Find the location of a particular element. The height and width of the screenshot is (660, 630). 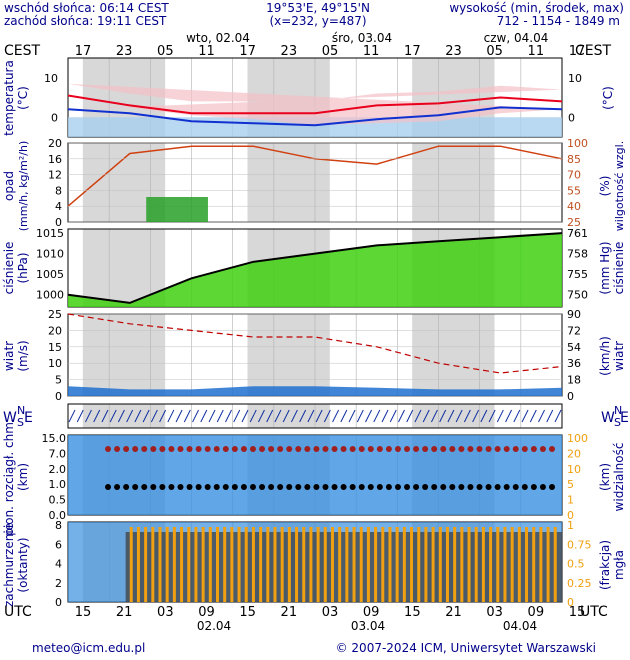

fog-tick-right: 0.25 is located at coordinates (579, 583).